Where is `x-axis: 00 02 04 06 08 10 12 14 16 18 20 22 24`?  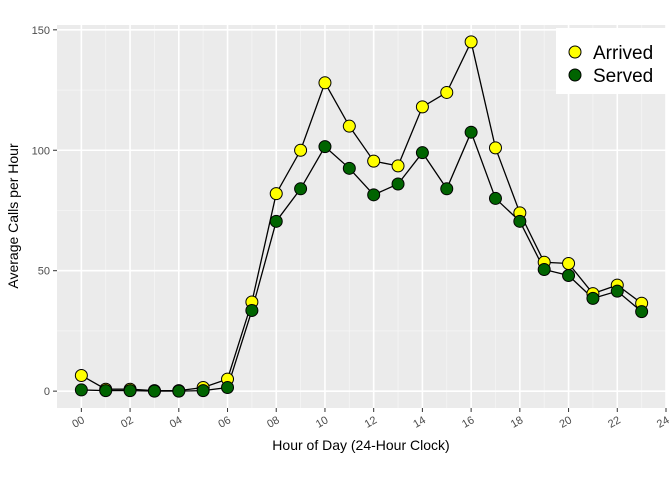
x-axis: 00 02 04 06 08 10 12 14 16 18 20 22 24 is located at coordinates (371, 419).